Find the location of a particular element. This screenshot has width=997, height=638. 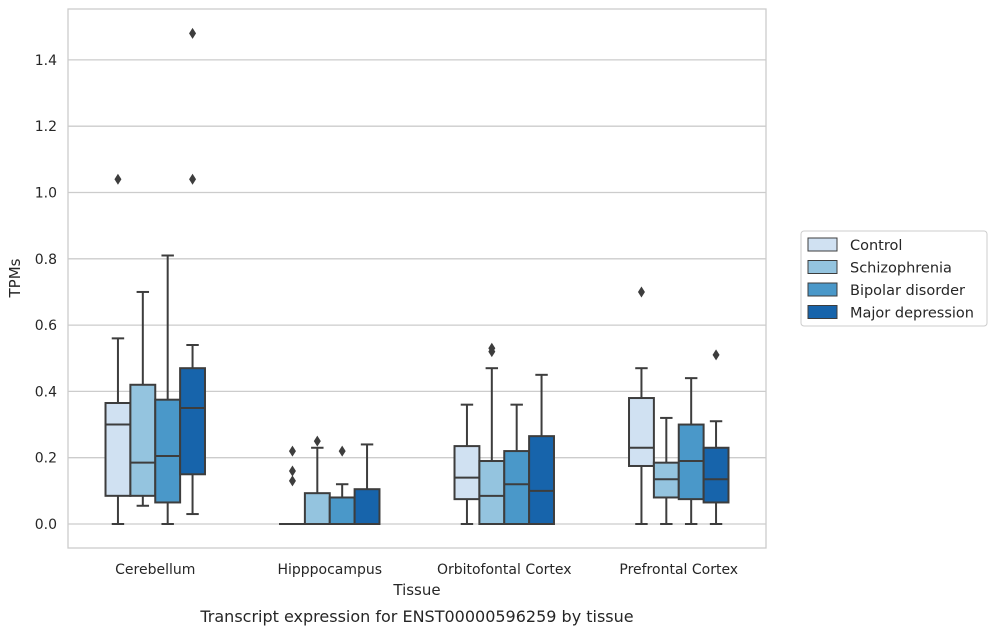

y-tick-label: 1.0 is located at coordinates (46, 194).